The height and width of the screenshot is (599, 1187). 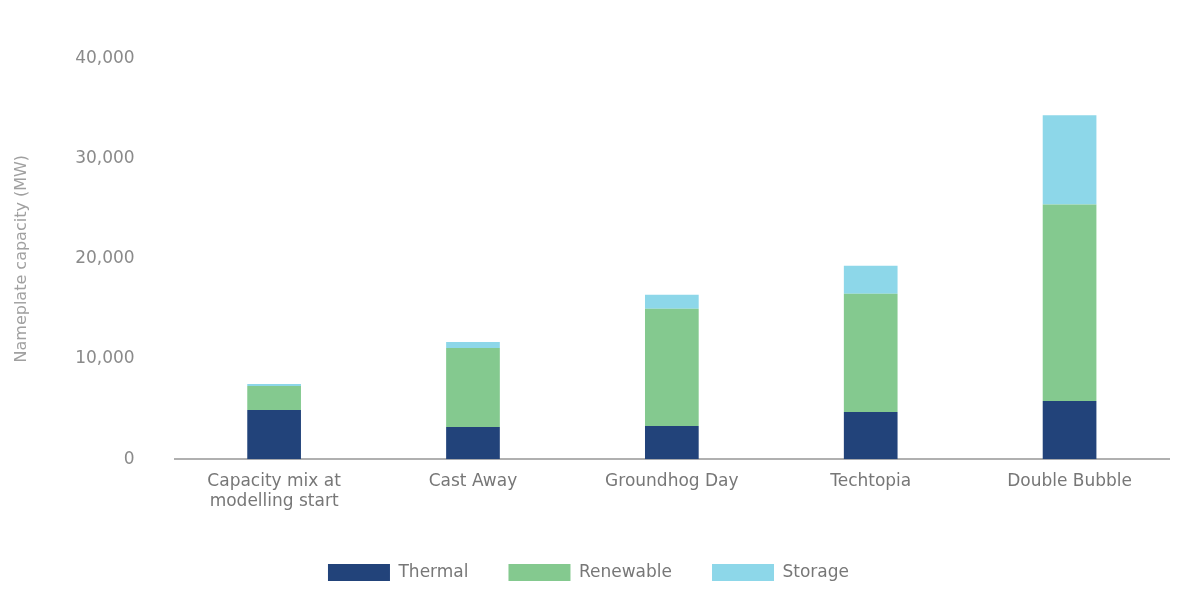 I want to click on y-tick-label: 10,000, so click(x=105, y=357).